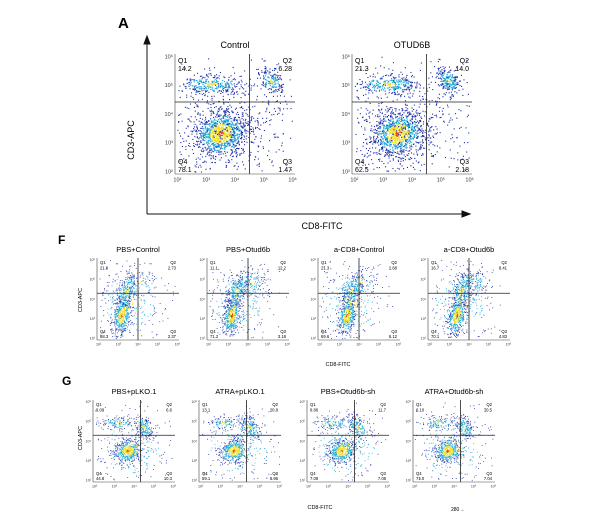 Image resolution: width=605 pixels, height=524 pixels. What do you see at coordinates (100, 409) in the screenshot?
I see `quadrant-q1-value: 9.09` at bounding box center [100, 409].